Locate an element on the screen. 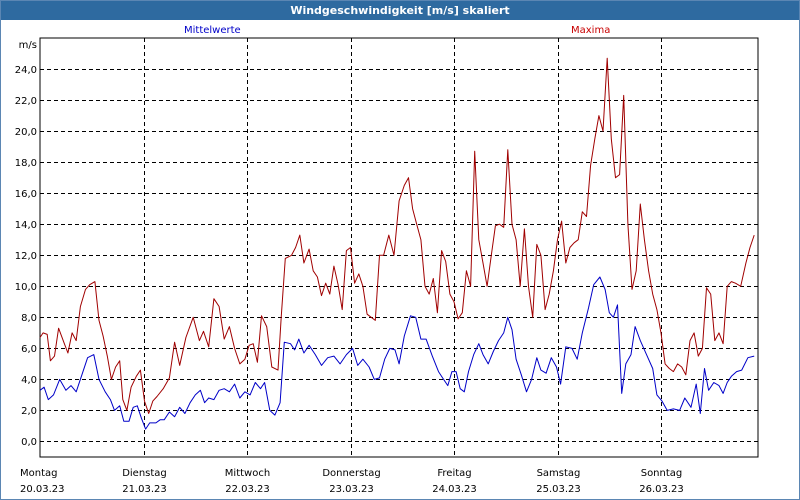  y-tick-label: 16,0 is located at coordinates (26, 194).